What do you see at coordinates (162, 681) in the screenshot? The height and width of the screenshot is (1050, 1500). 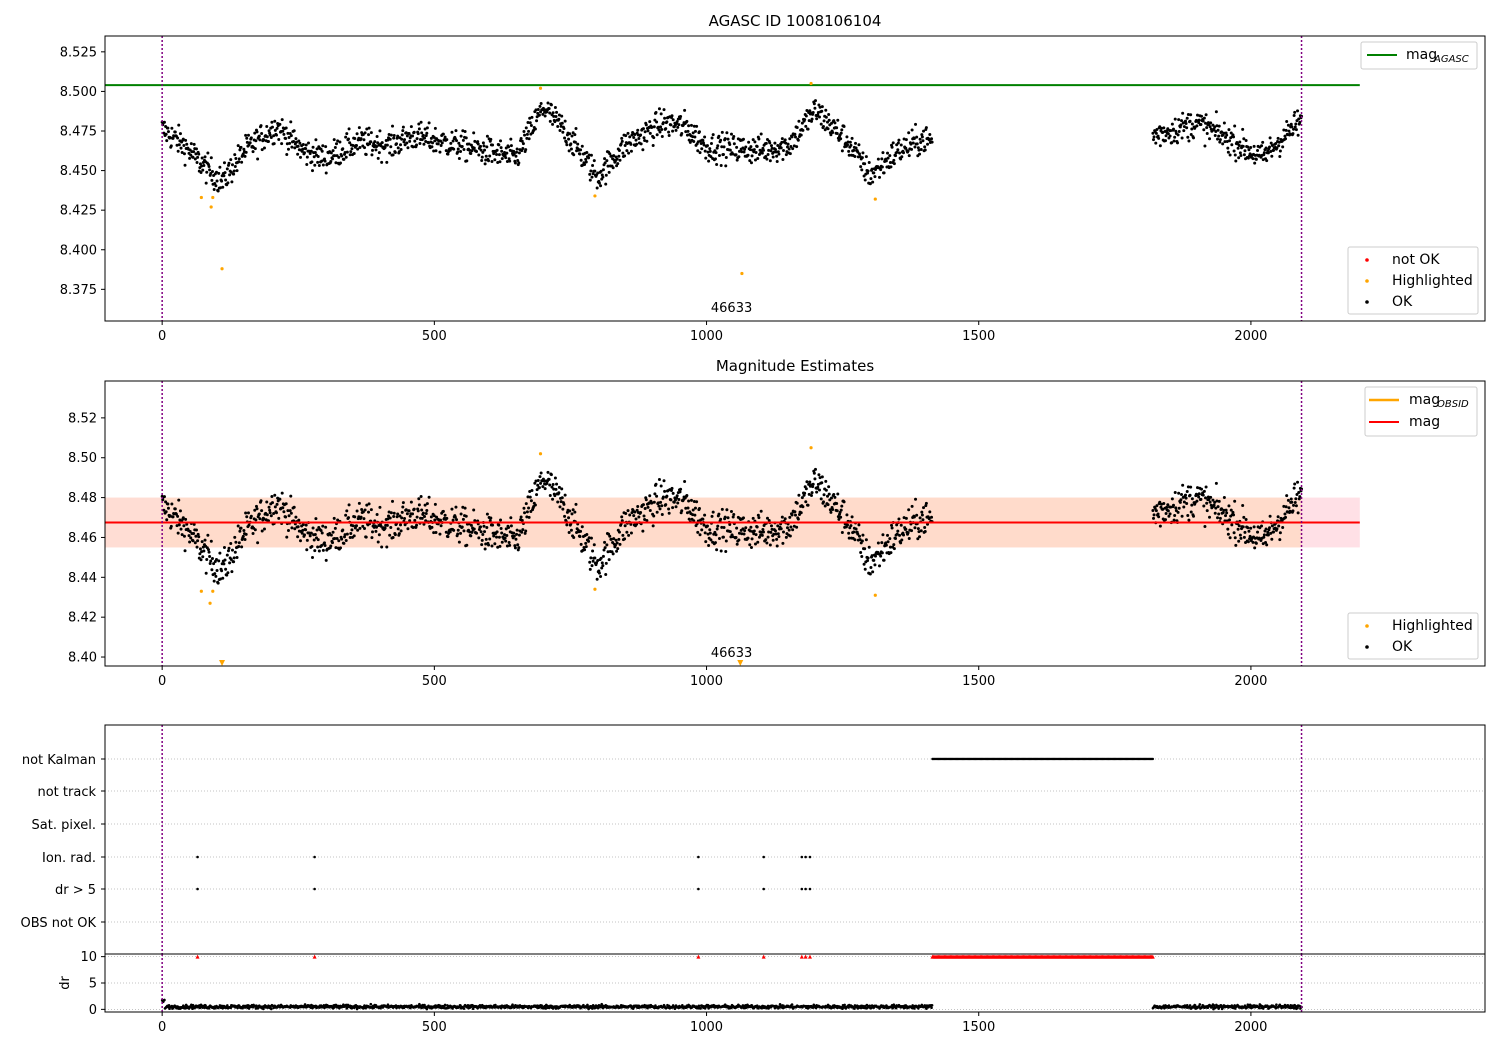 I see `x-tick-label: 0` at bounding box center [162, 681].